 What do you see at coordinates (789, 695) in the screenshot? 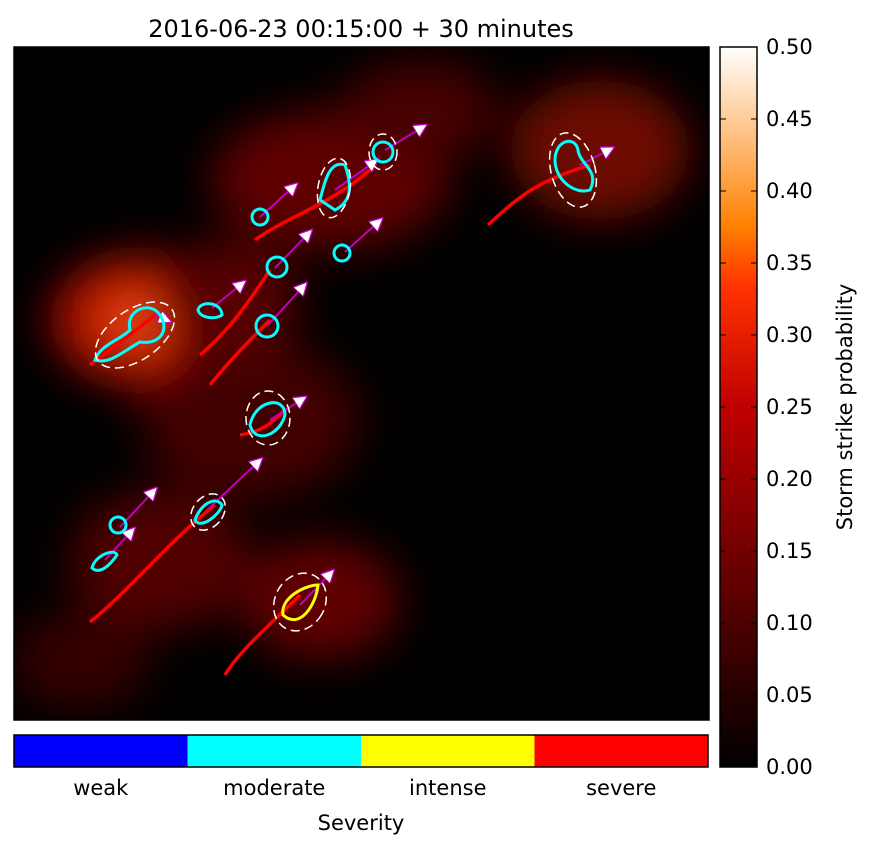
I see `colorbar-tick-label: 0.05` at bounding box center [789, 695].